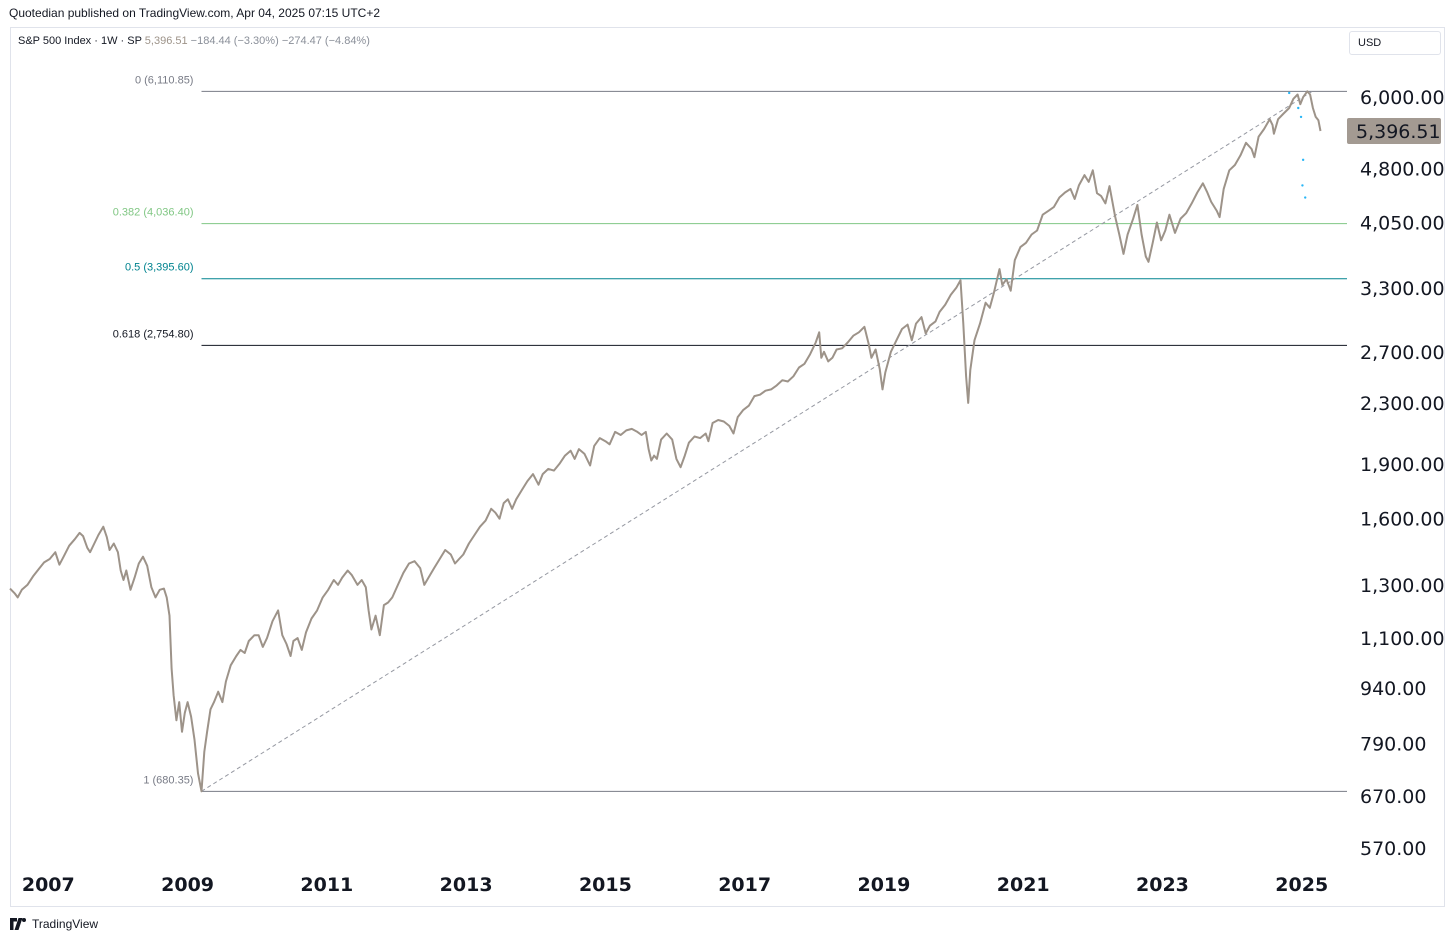  What do you see at coordinates (744, 885) in the screenshot?
I see `x-axis-tick-label: 2017` at bounding box center [744, 885].